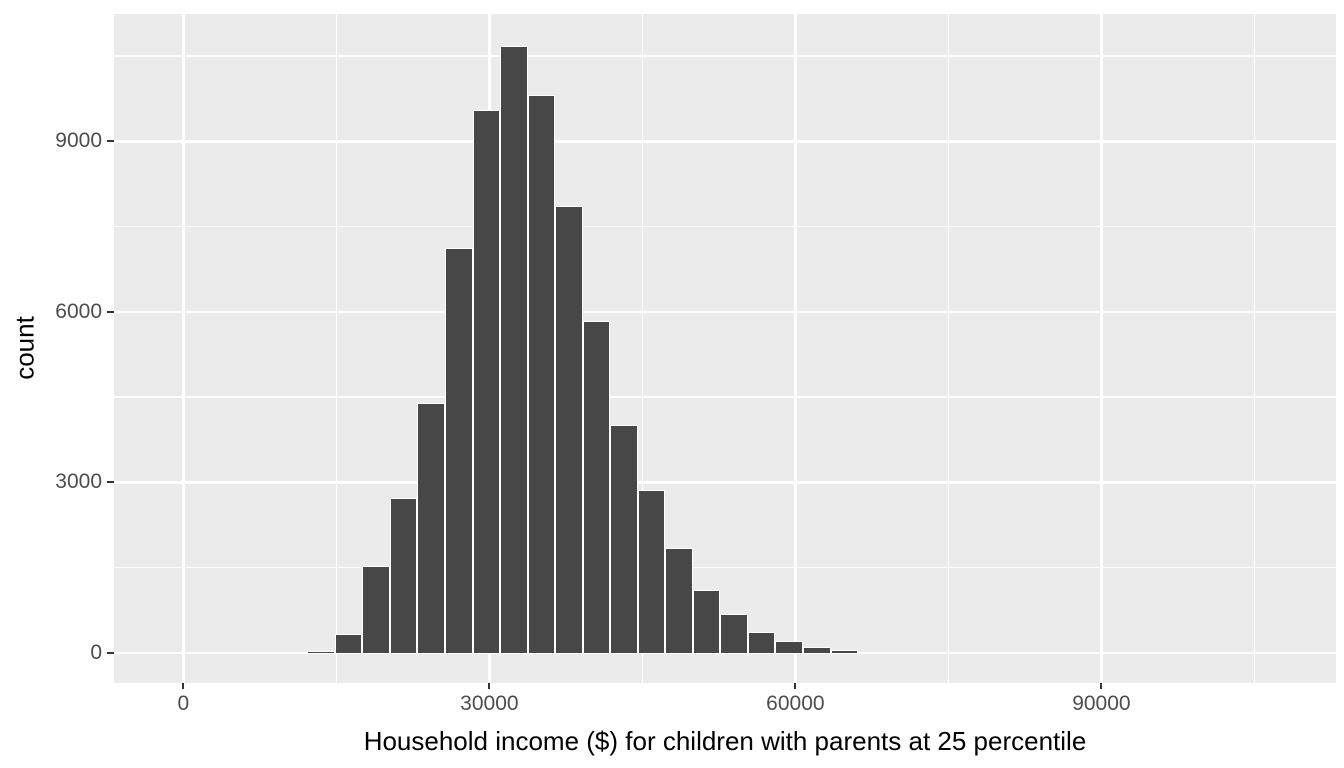 The width and height of the screenshot is (1344, 768). I want to click on y-tick-label: 0, so click(96, 652).